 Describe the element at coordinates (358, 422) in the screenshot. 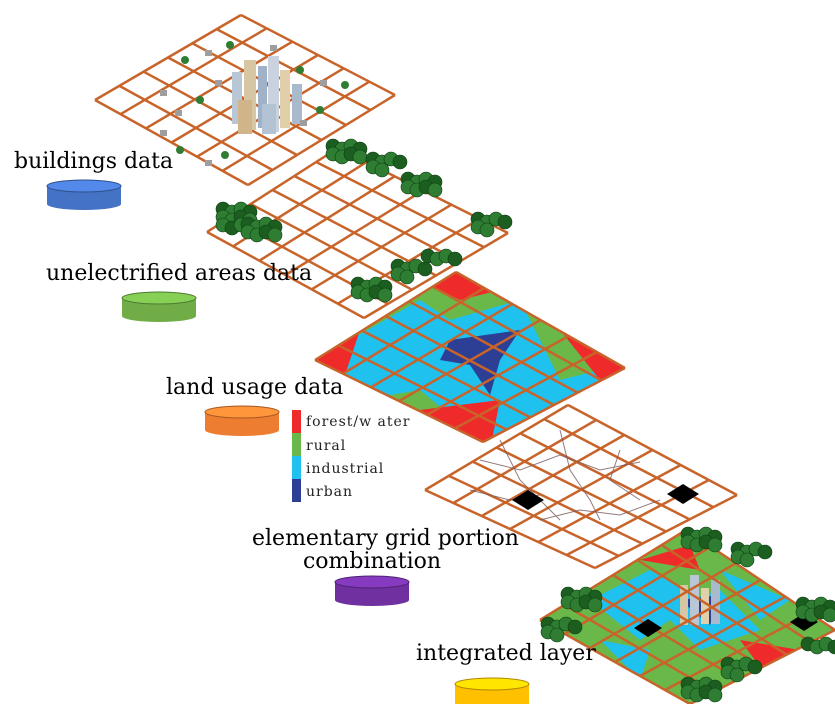

I see `legend-label-forest: forest/w ater` at that location.